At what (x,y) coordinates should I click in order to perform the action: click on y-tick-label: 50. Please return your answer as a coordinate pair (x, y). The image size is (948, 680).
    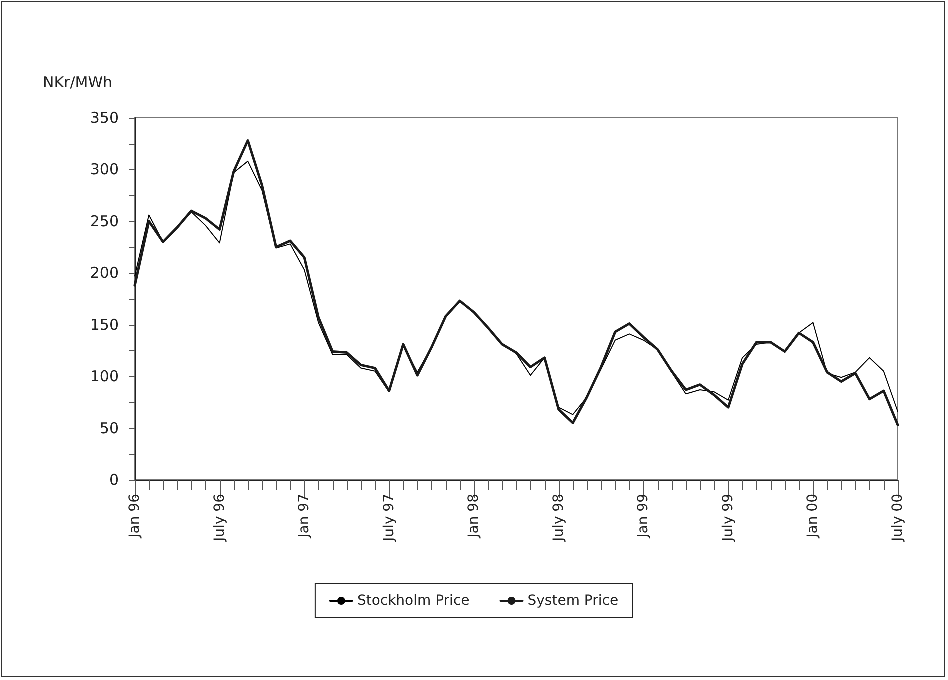
    Looking at the image, I should click on (109, 428).